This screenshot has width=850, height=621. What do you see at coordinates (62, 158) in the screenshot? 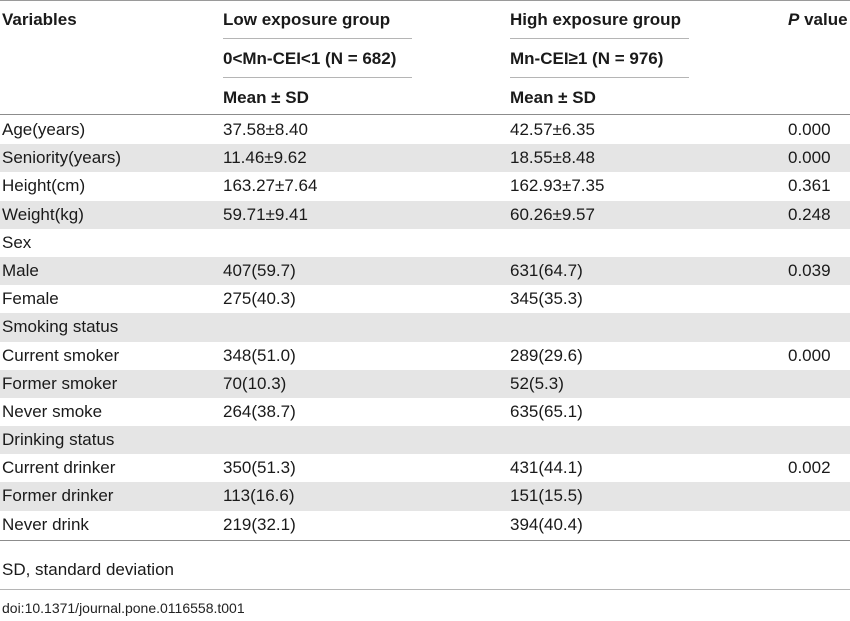
I see `cell-variable: Seniority(years)` at bounding box center [62, 158].